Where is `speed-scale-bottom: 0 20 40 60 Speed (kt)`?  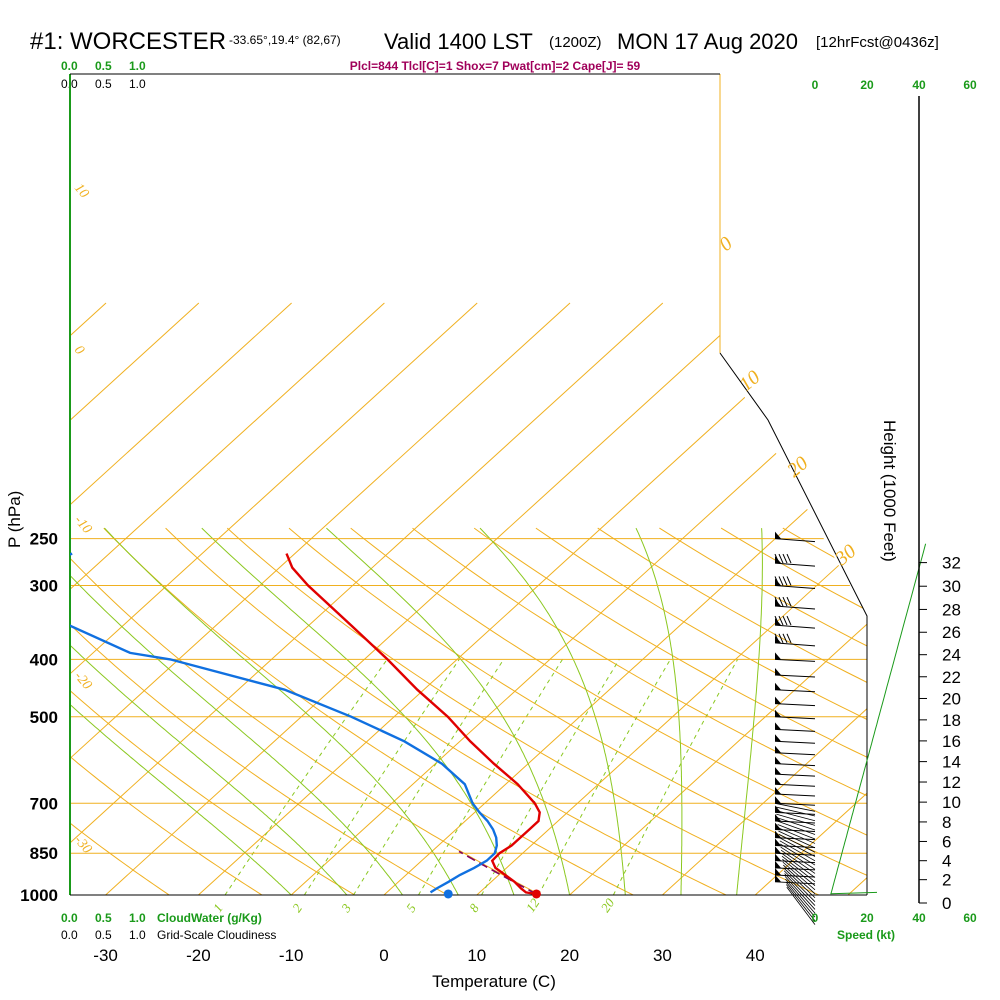
speed-scale-bottom: 0 20 40 60 Speed (kt) is located at coordinates (894, 926).